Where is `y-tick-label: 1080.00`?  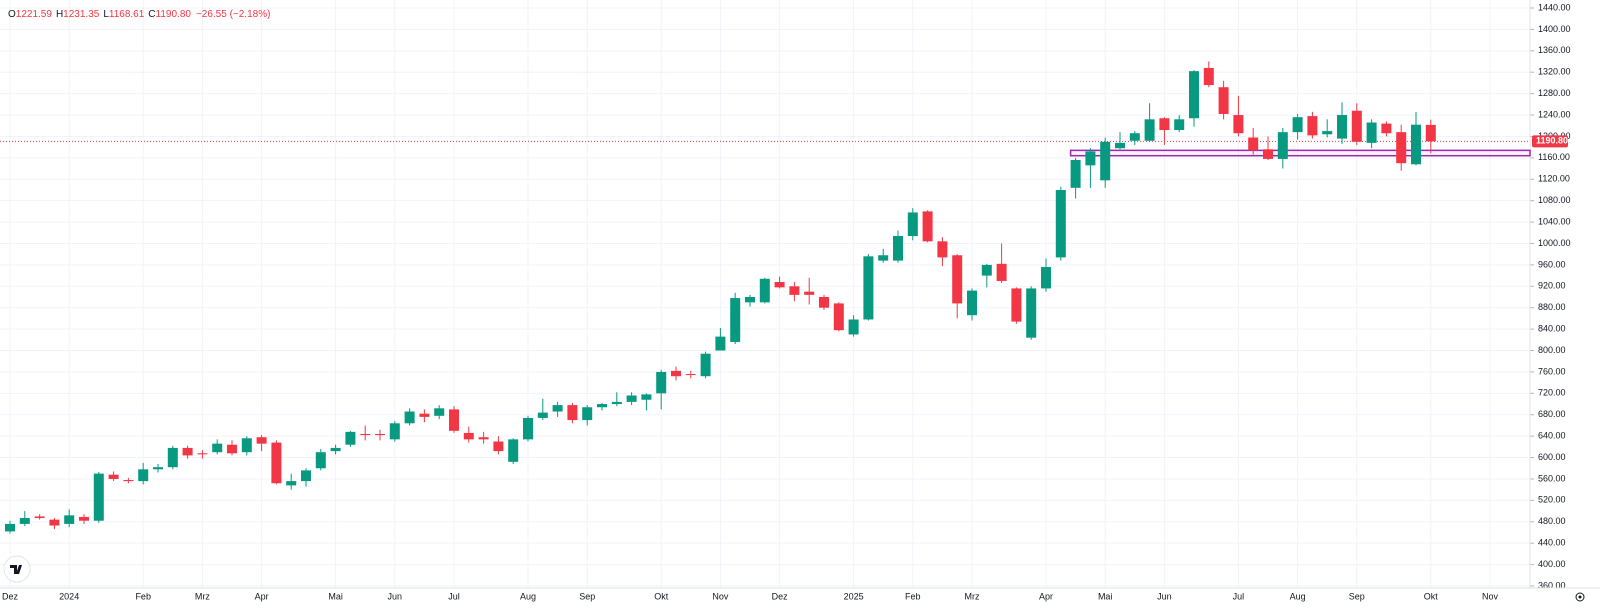 y-tick-label: 1080.00 is located at coordinates (1554, 200).